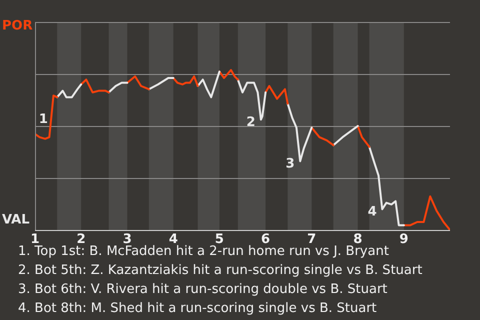 This screenshot has width=480, height=320. Describe the element at coordinates (203, 290) in the screenshot. I see `text: 3. Bot 6th: V. Rivera hit a run-scoring double vs B. Stuart` at that location.